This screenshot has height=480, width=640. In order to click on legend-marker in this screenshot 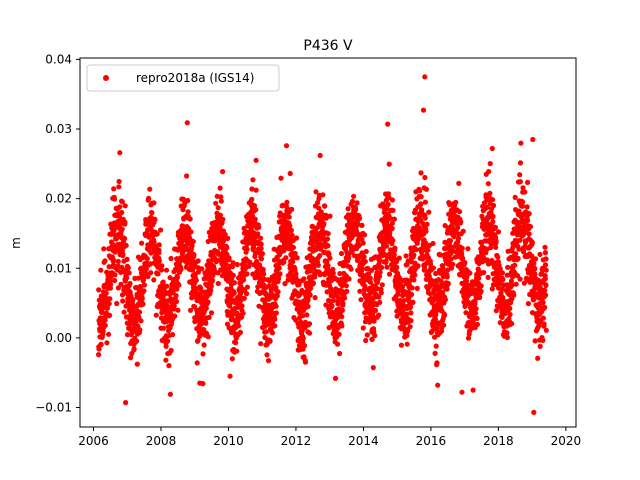, I will do `click(106, 78)`.